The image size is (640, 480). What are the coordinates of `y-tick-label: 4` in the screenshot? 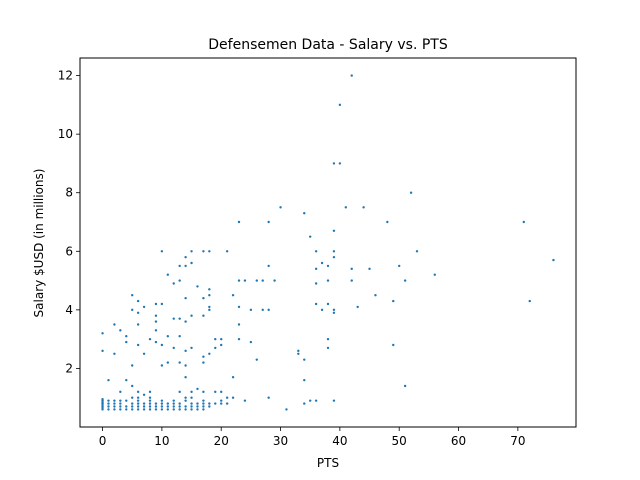 It's located at (69, 310).